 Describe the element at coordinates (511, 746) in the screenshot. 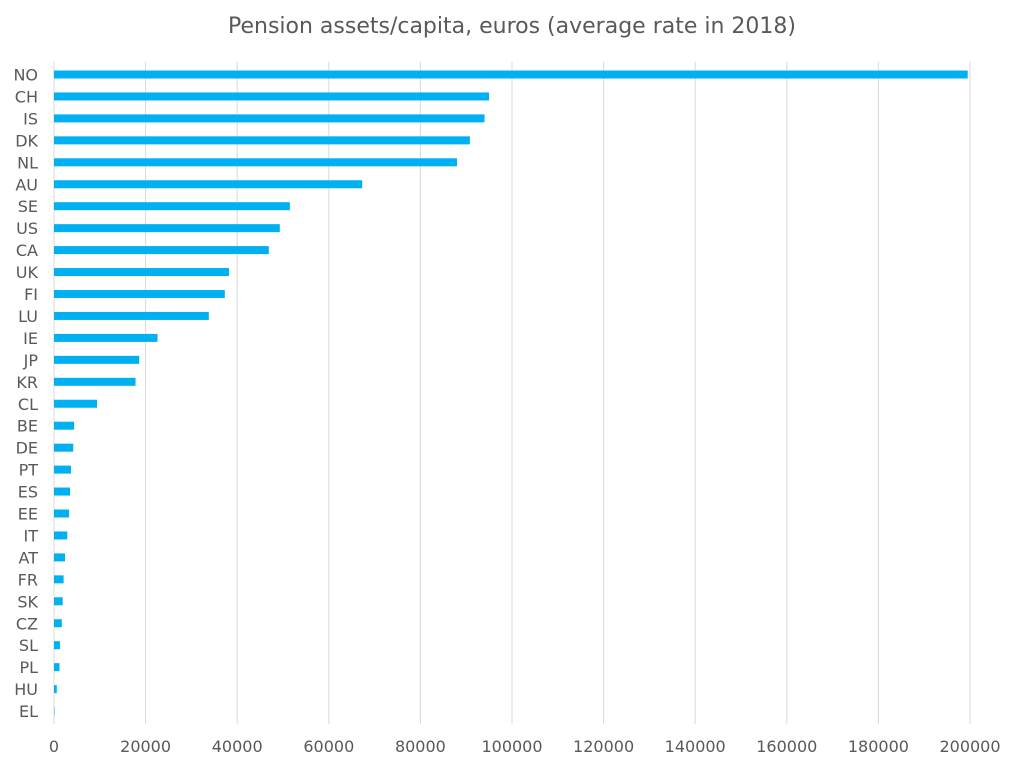

I see `x-tick-label: 100000` at that location.